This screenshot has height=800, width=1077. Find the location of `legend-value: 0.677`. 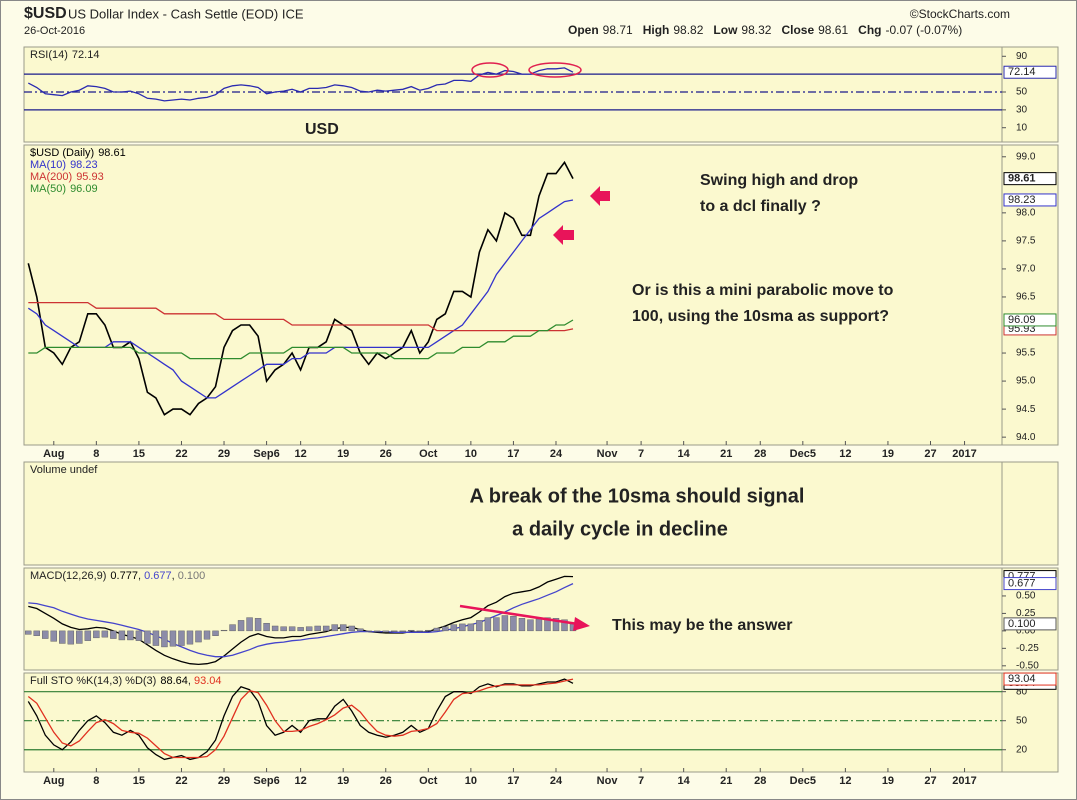

legend-value: 0.677 is located at coordinates (158, 576).